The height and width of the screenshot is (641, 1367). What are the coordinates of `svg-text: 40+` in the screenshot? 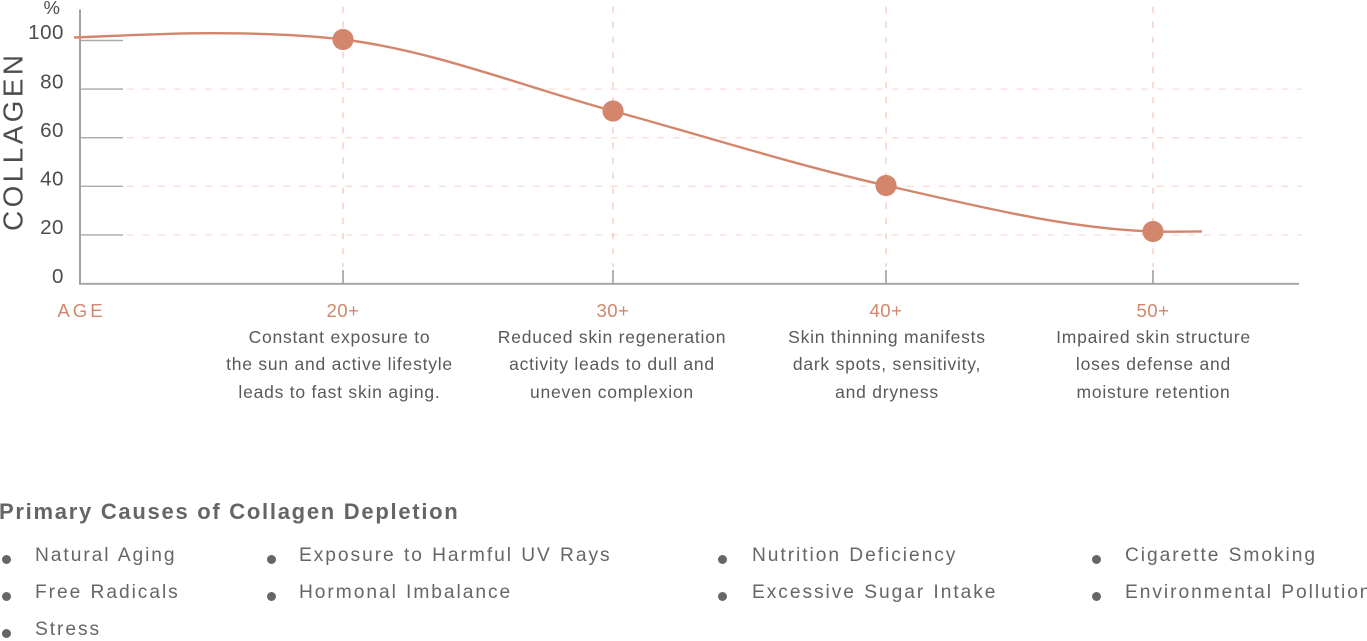 It's located at (885, 310).